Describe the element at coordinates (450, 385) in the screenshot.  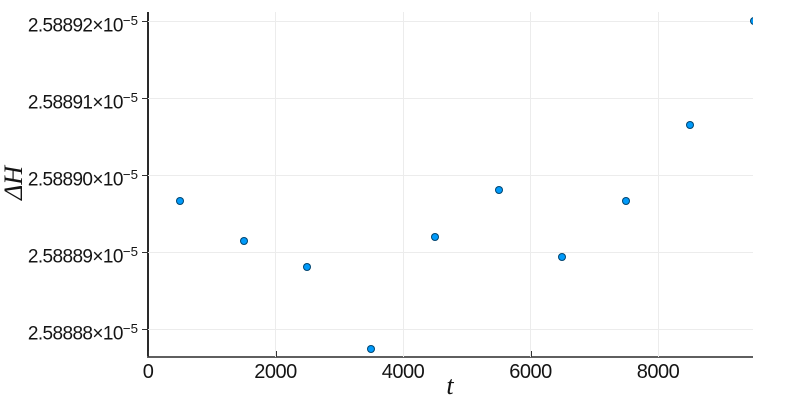
I see `x-axis-label: t` at that location.